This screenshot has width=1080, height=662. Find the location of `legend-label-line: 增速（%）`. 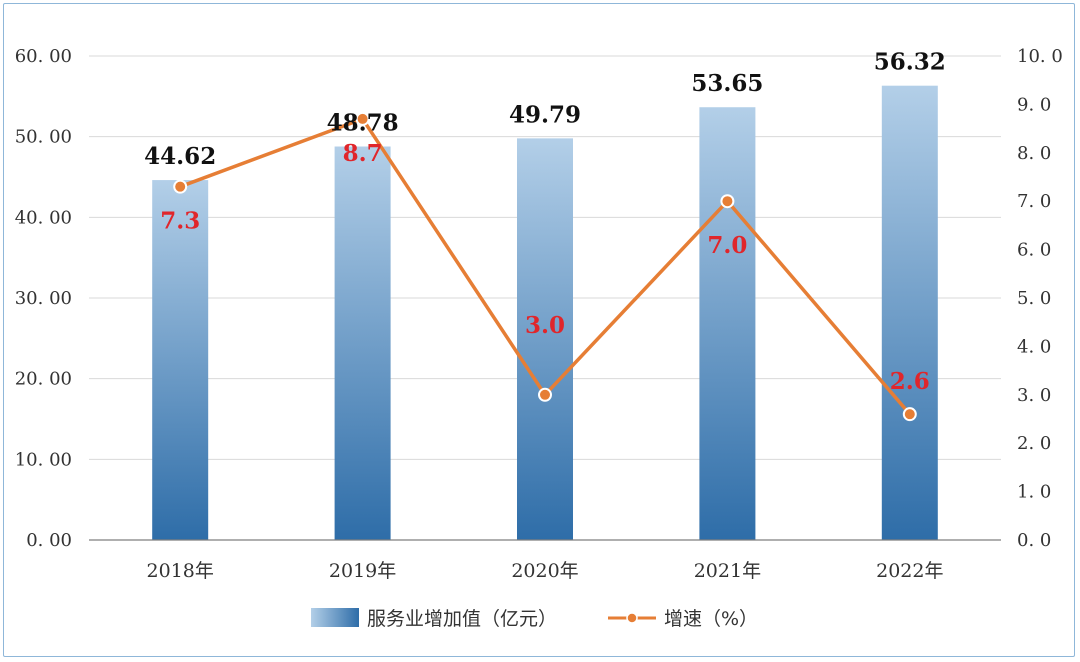

legend-label-line: 增速（%） is located at coordinates (711, 619).